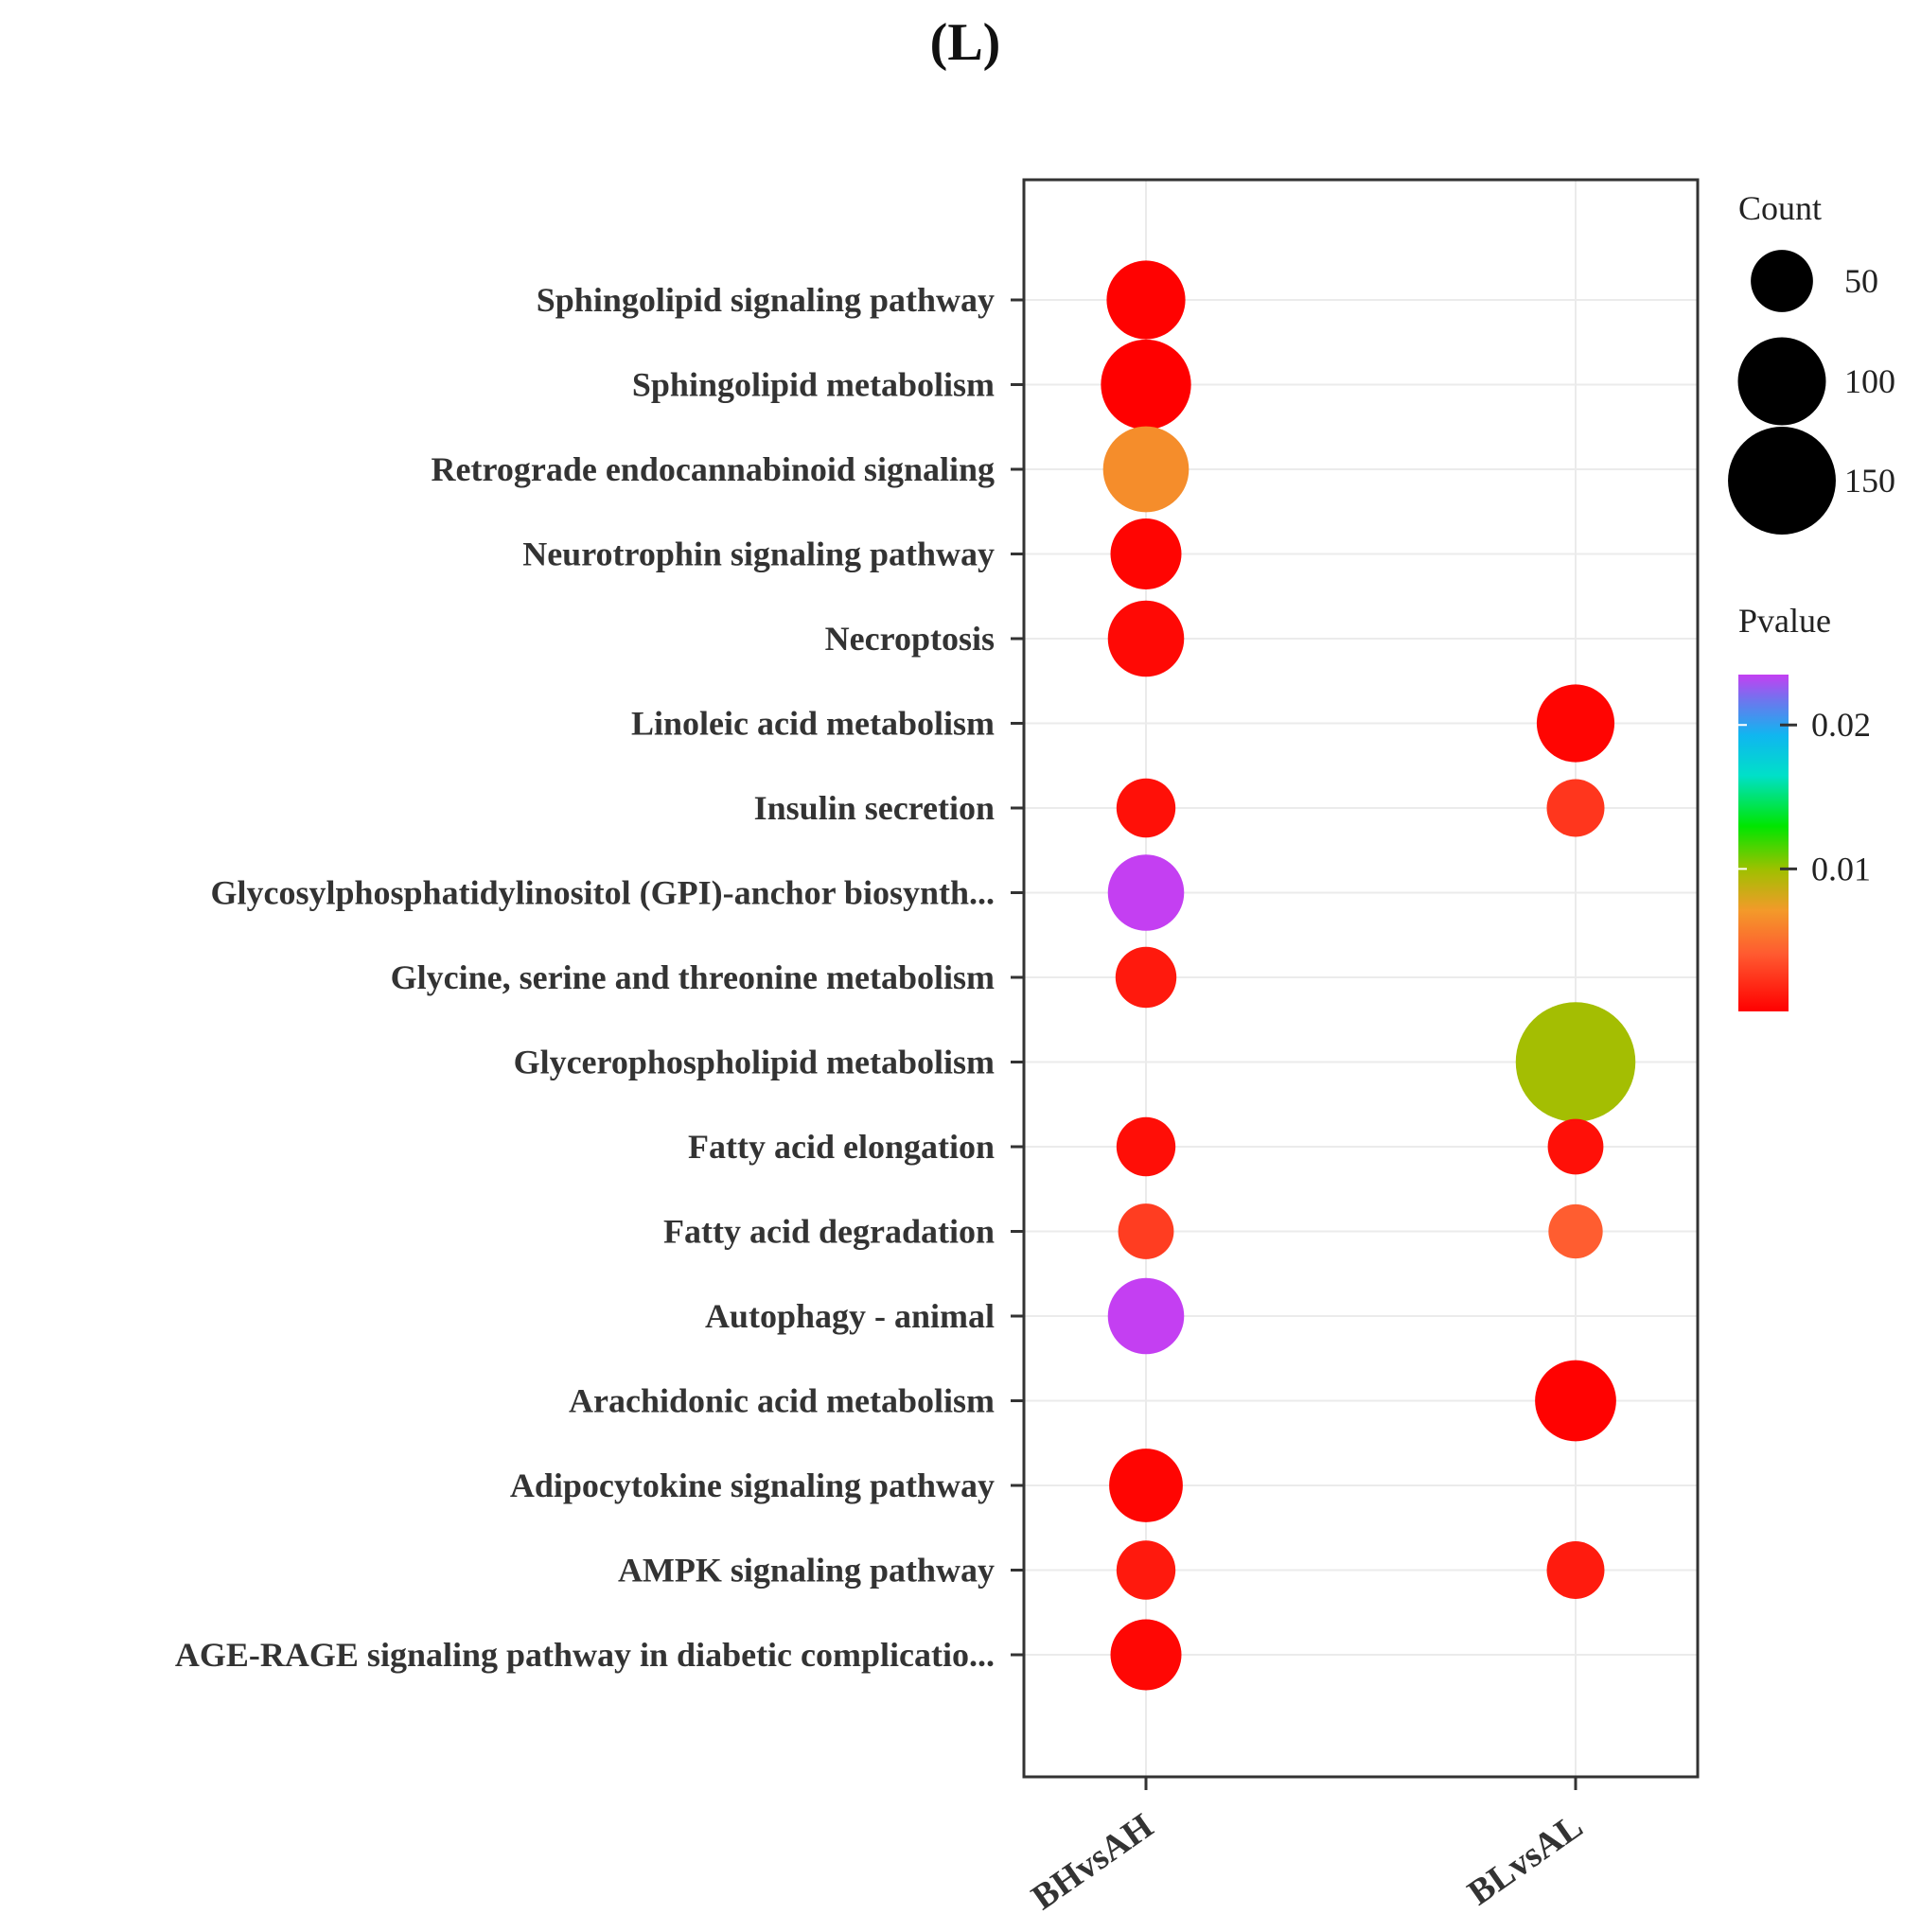  What do you see at coordinates (806, 1571) in the screenshot?
I see `y-tick-label: AMPK signaling pathway` at bounding box center [806, 1571].